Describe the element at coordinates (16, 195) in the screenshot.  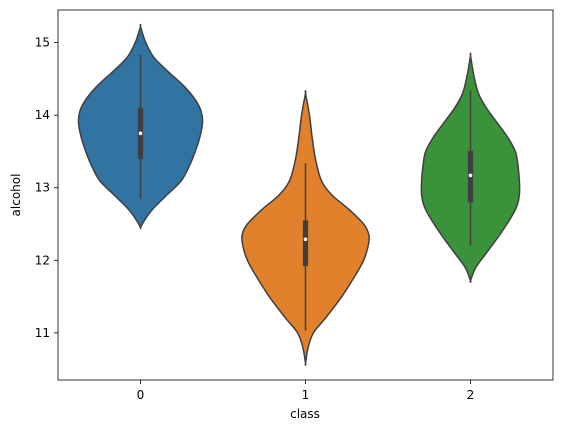
I see `y-axis-title: alcohol` at that location.